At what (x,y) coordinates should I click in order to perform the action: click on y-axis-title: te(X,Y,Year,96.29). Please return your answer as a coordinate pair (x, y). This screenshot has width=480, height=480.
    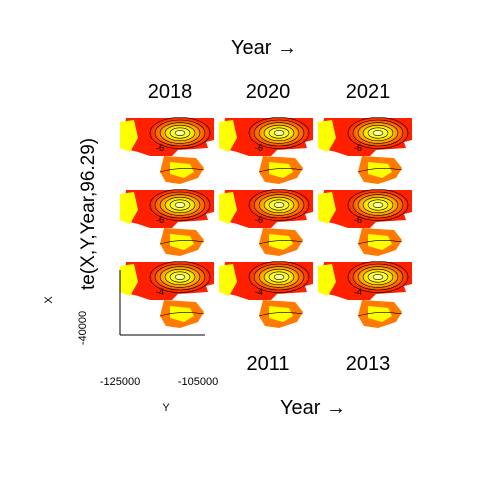
    Looking at the image, I should click on (88, 214).